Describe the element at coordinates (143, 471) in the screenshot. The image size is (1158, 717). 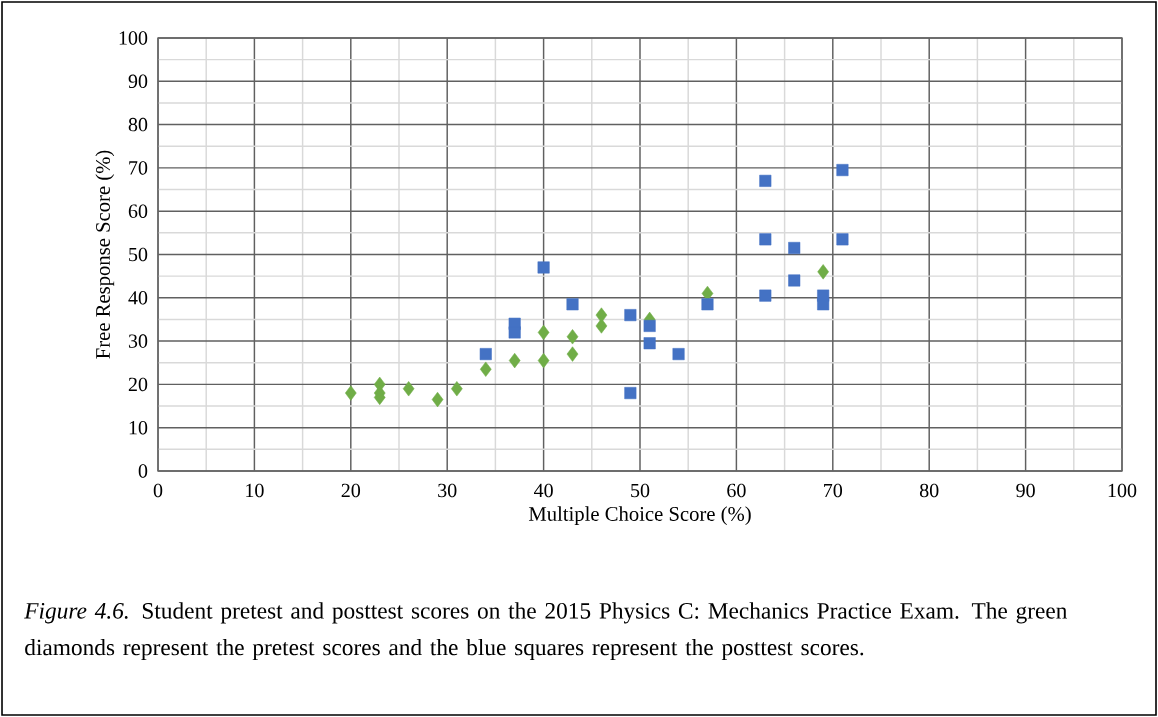
I see `y-tick-label: 0` at that location.